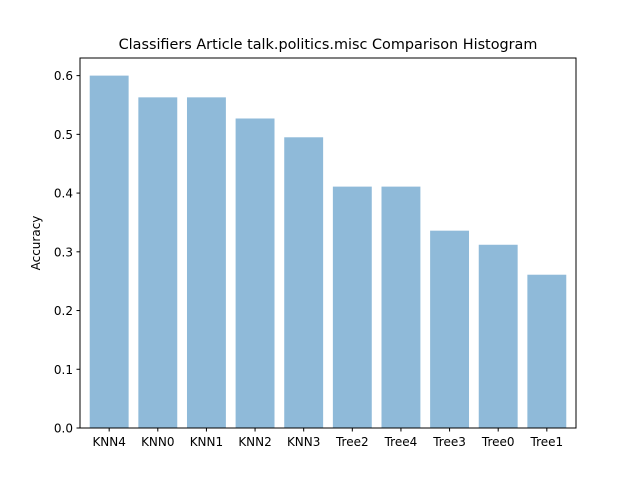  Describe the element at coordinates (108, 442) in the screenshot. I see `x-tick-label: KNN4` at that location.